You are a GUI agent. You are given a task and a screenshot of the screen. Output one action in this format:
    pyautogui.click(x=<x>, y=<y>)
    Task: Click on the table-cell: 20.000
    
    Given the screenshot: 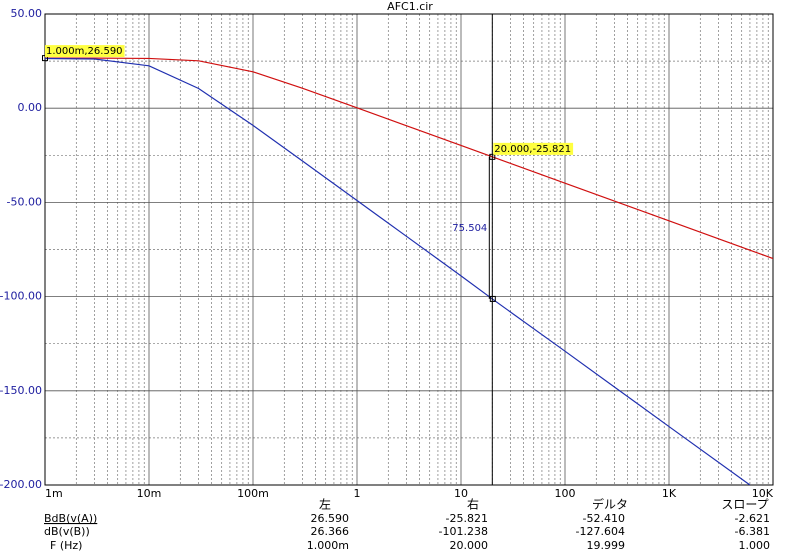 What is the action you would take?
    pyautogui.click(x=469, y=545)
    